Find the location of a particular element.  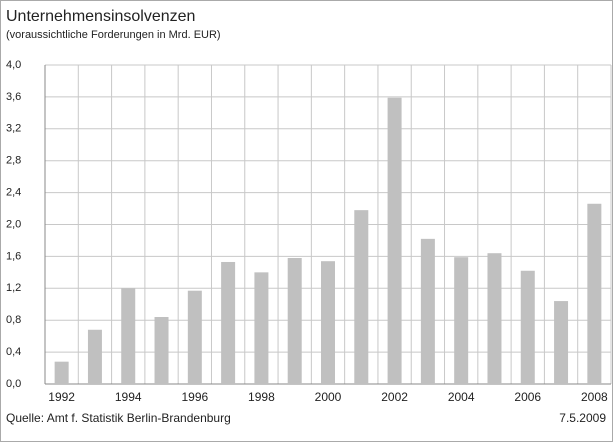

x-tick-label: 2000 is located at coordinates (328, 397).